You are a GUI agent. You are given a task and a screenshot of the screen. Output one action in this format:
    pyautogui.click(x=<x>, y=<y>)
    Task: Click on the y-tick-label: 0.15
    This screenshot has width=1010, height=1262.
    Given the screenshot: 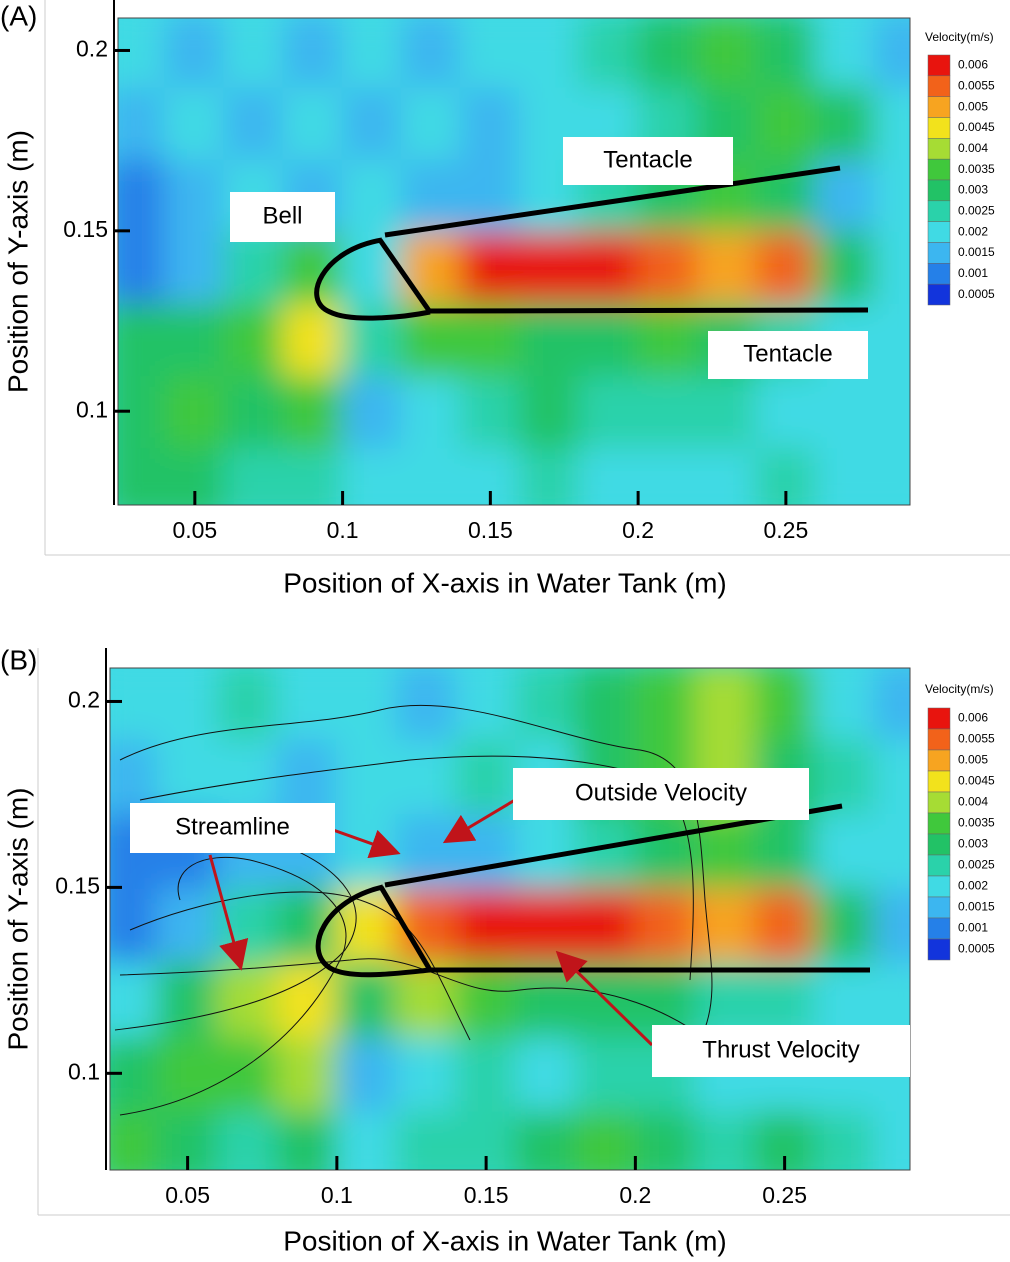 What is the action you would take?
    pyautogui.click(x=77, y=885)
    